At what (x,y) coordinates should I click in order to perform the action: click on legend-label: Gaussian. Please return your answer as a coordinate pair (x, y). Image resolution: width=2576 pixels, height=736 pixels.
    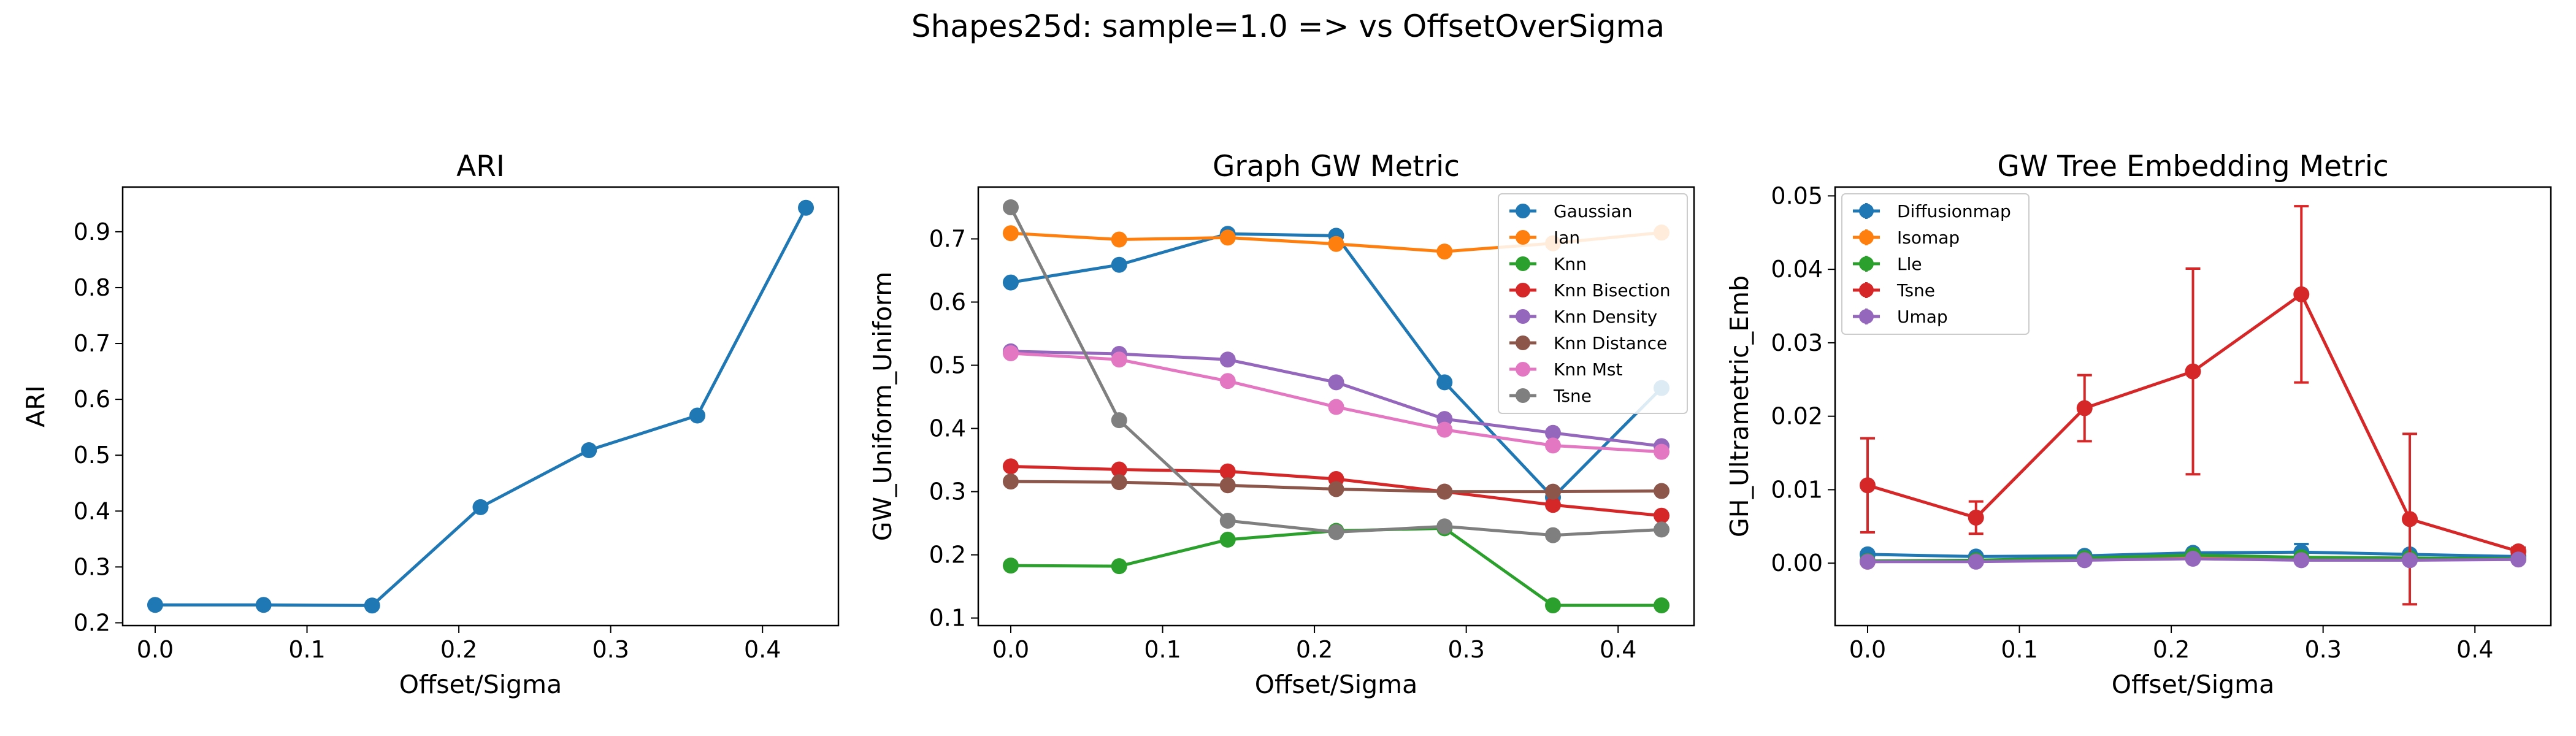
    Looking at the image, I should click on (1593, 211).